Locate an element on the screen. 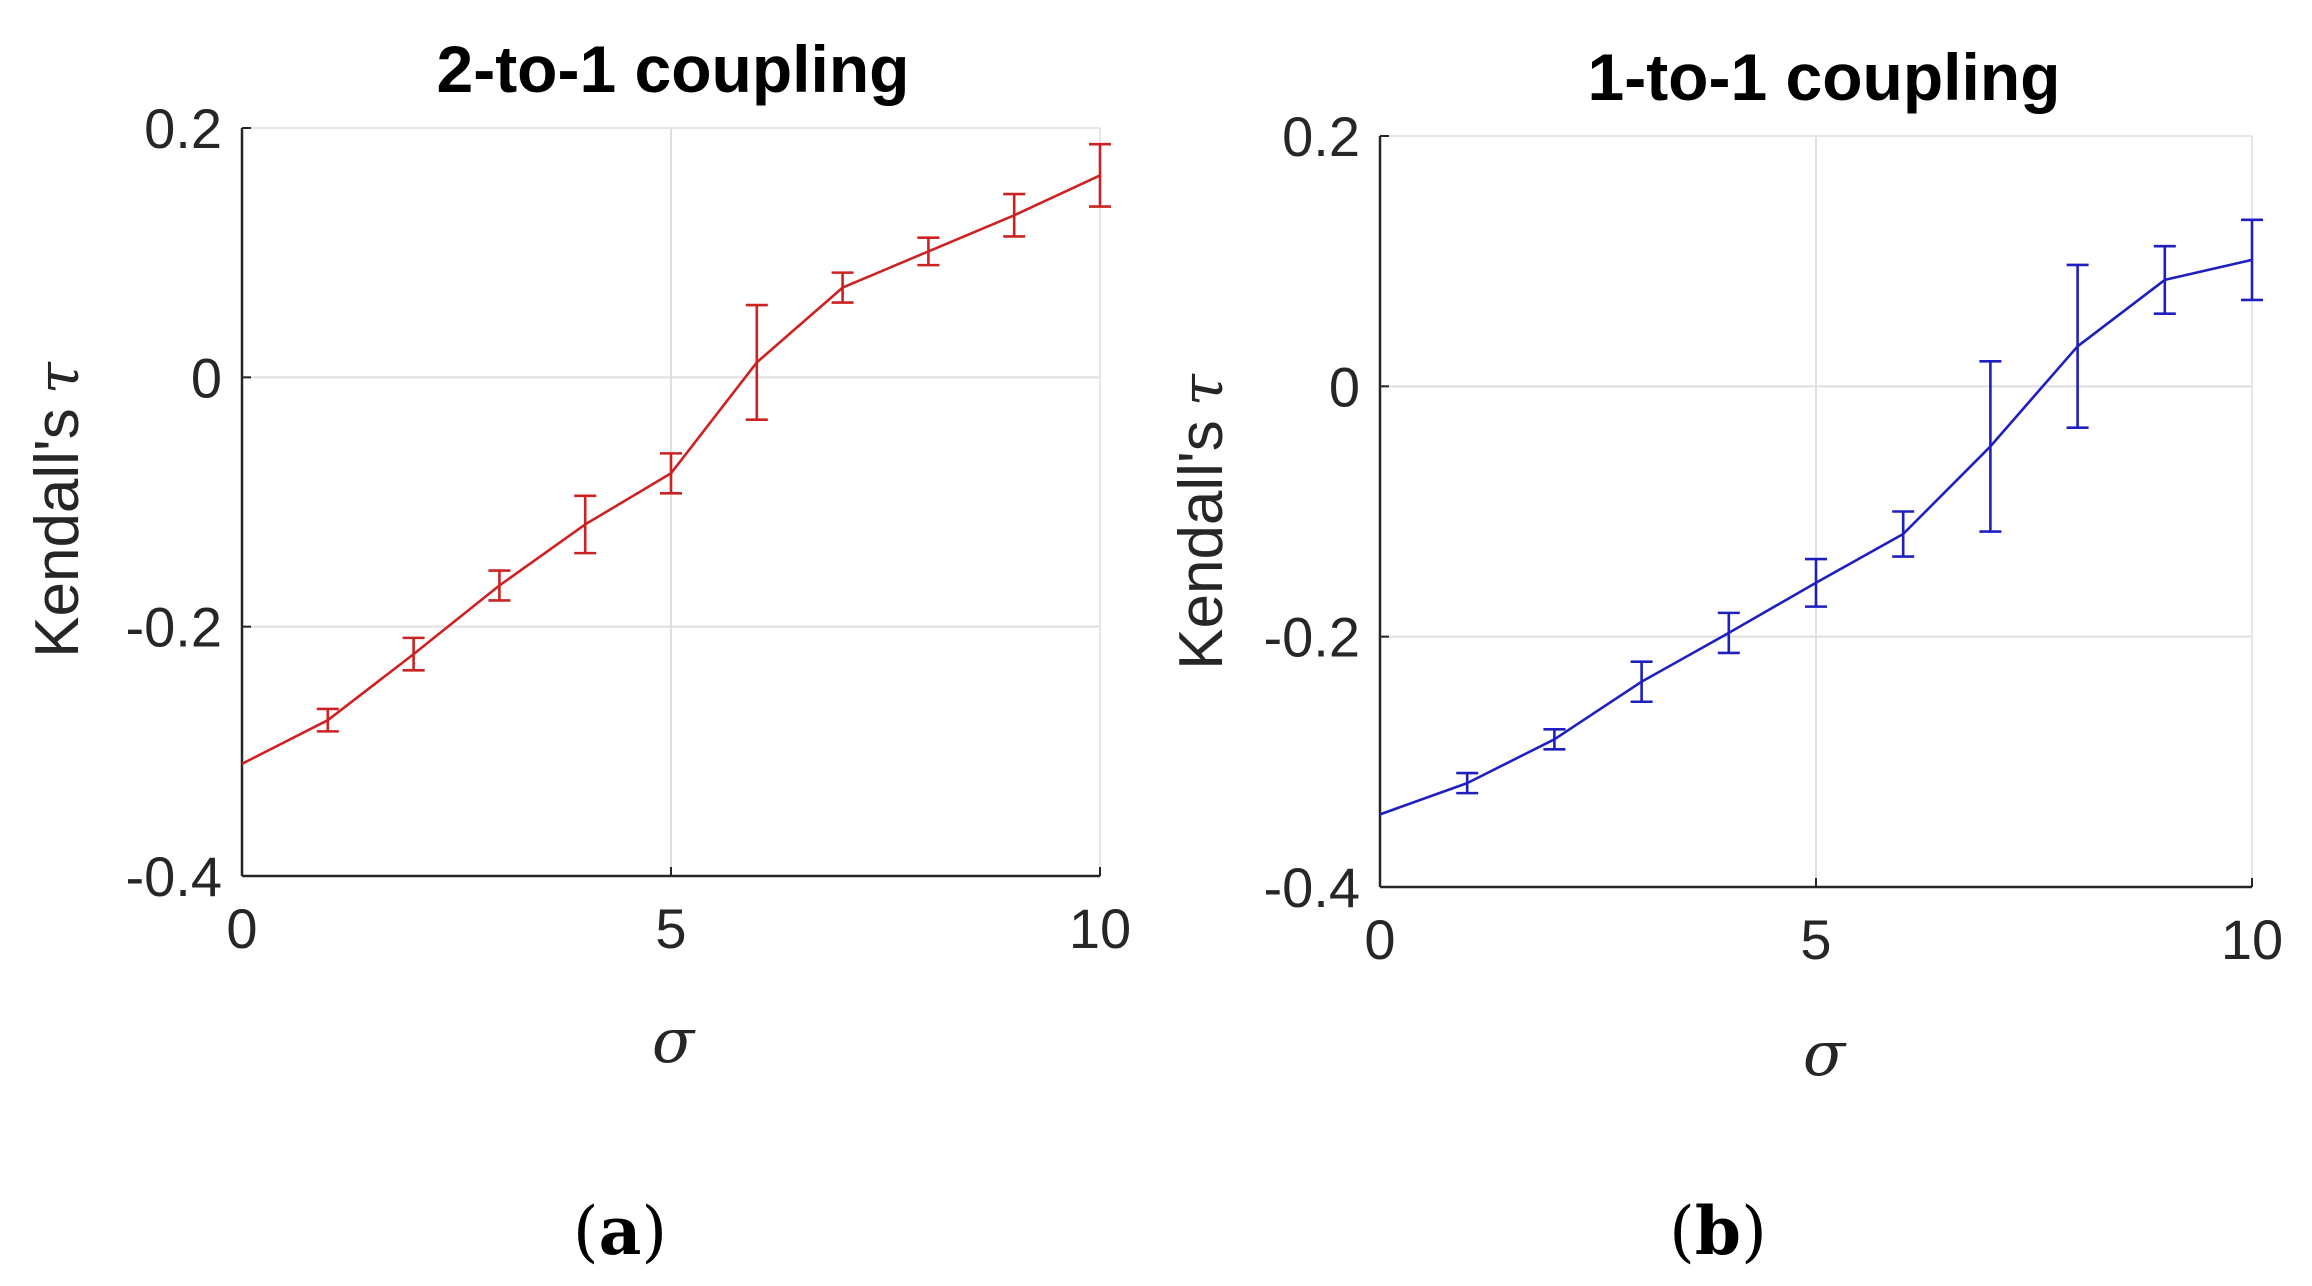 Image resolution: width=2312 pixels, height=1286 pixels. y-tick-label-a-3: 0.2 is located at coordinates (183, 128).